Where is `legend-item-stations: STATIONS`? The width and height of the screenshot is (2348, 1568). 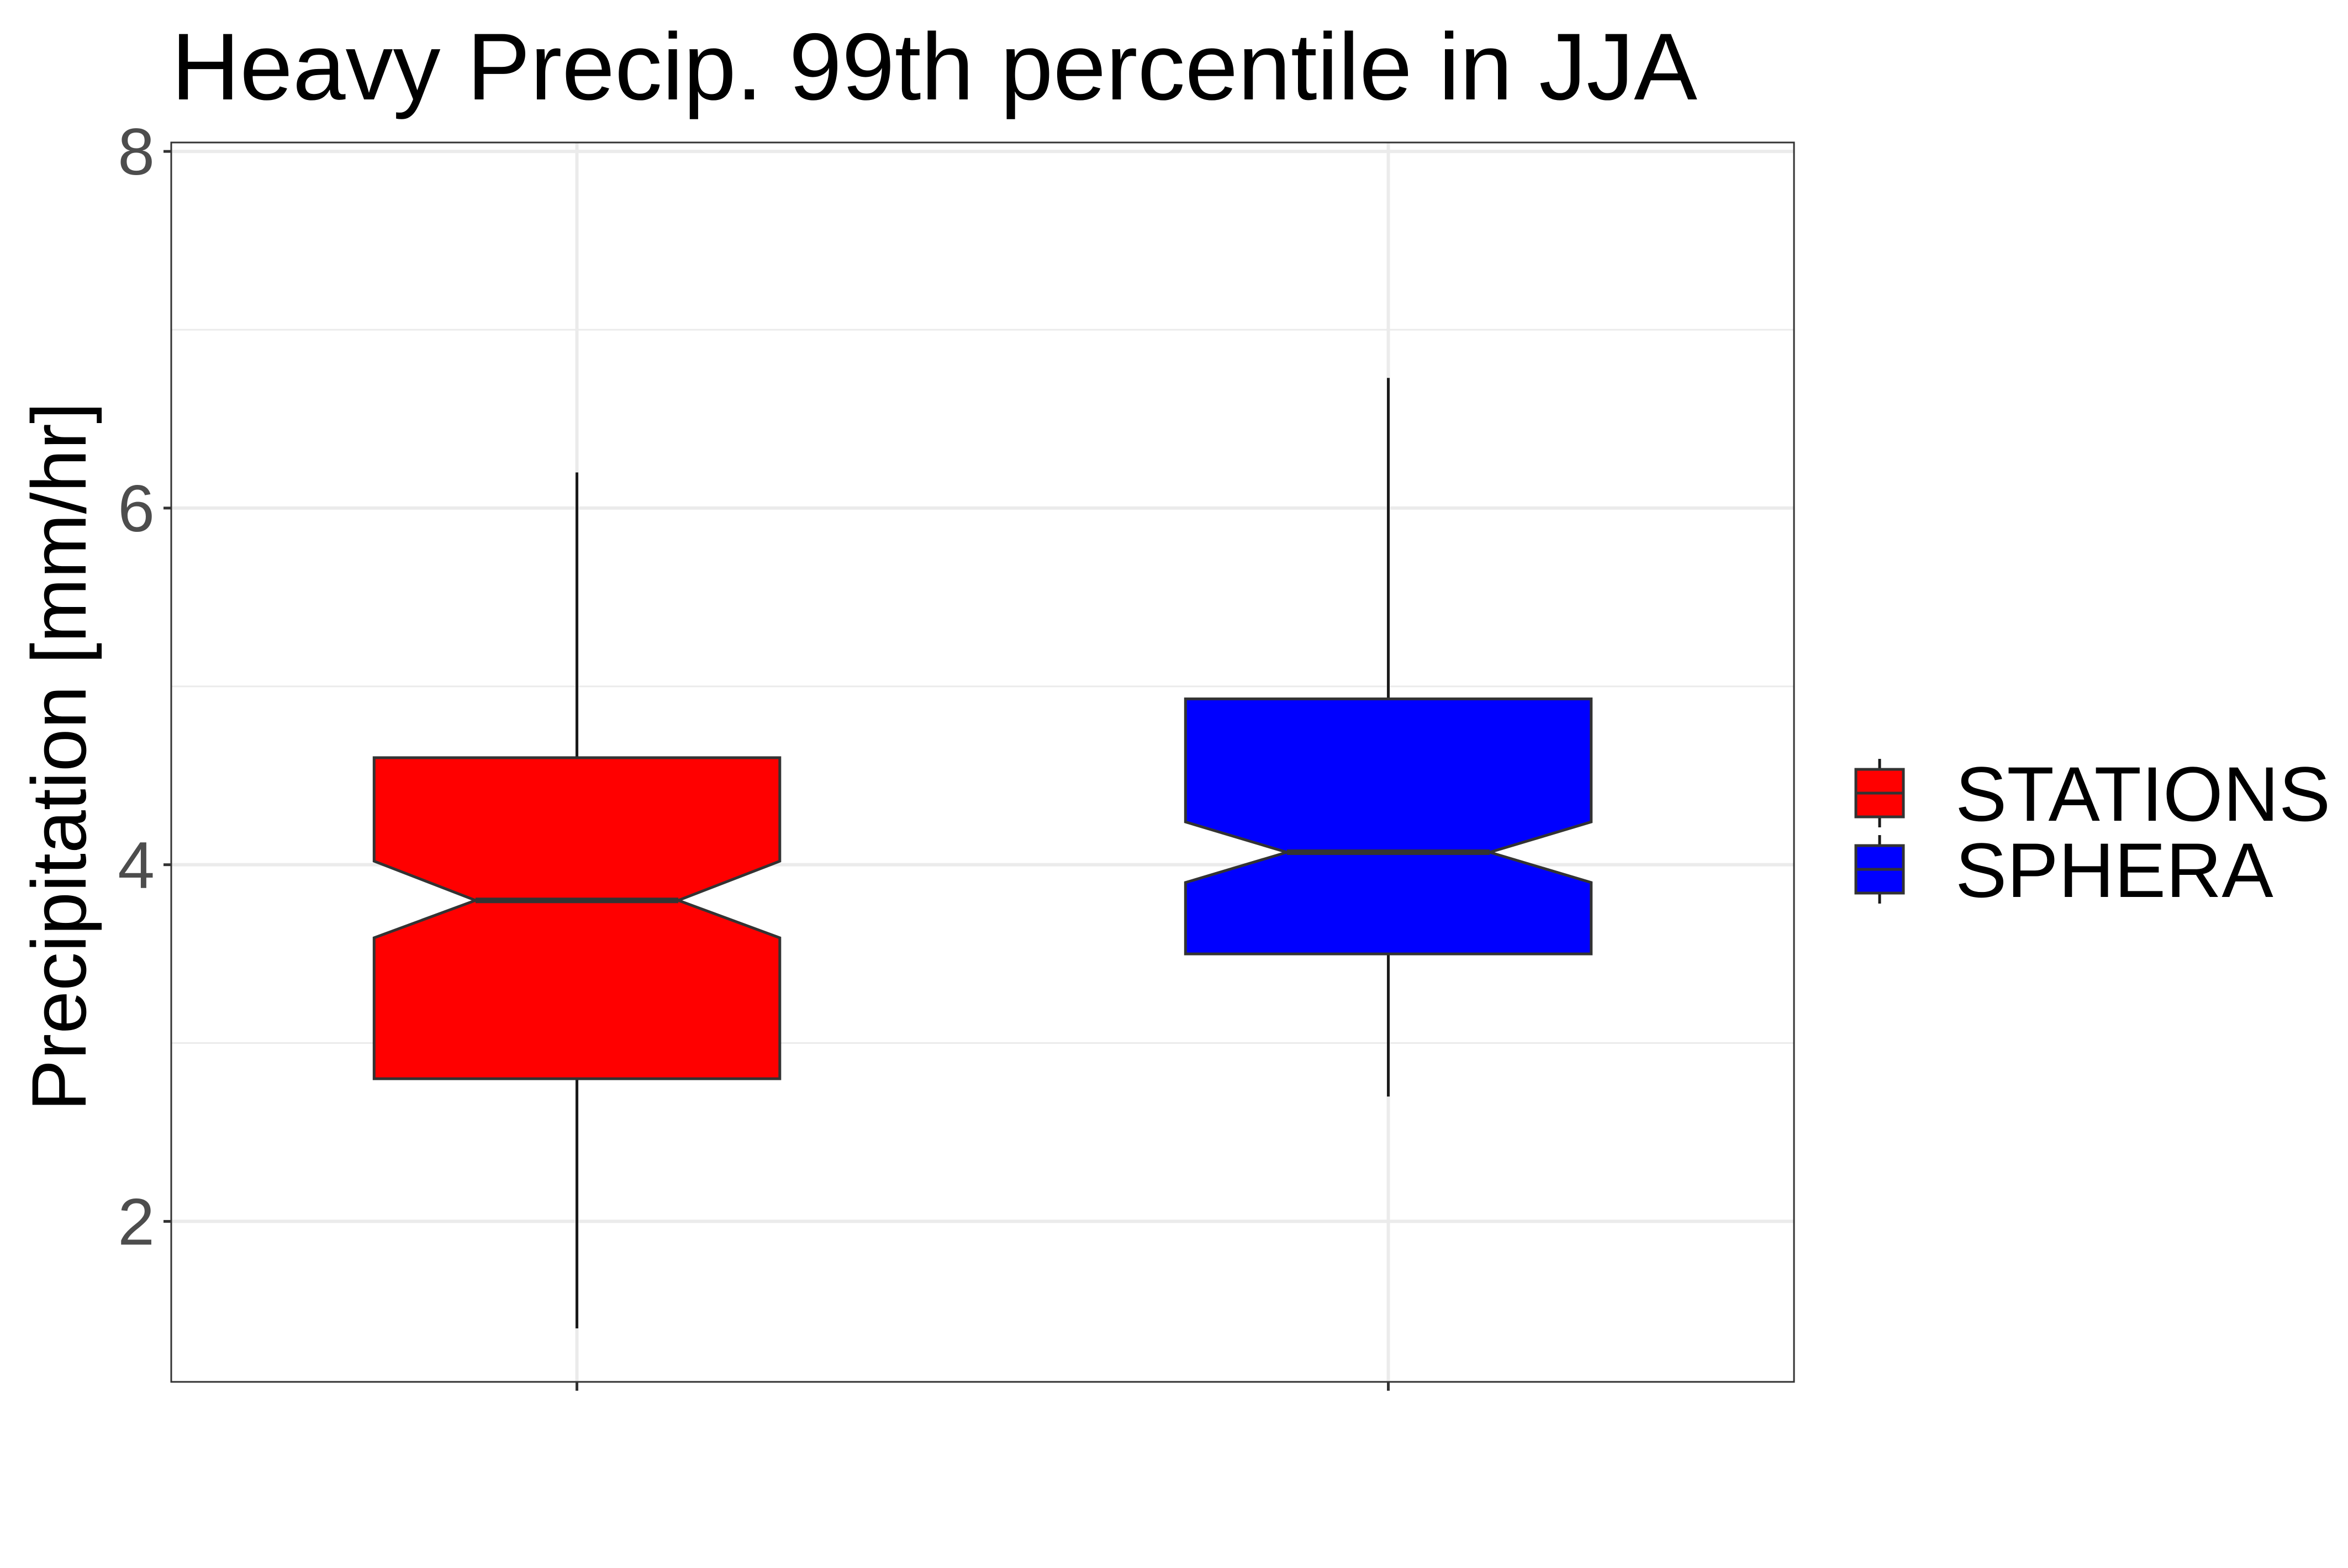
legend-item-stations: STATIONS is located at coordinates (2092, 794).